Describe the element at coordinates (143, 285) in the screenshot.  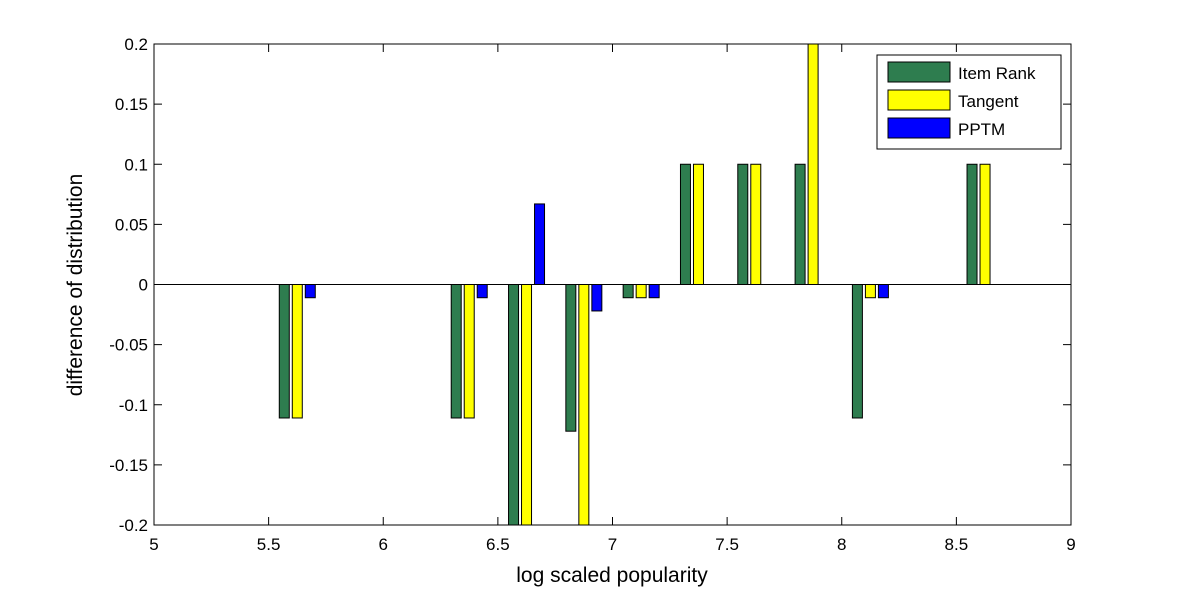
I see `y-tick-label: 0` at that location.